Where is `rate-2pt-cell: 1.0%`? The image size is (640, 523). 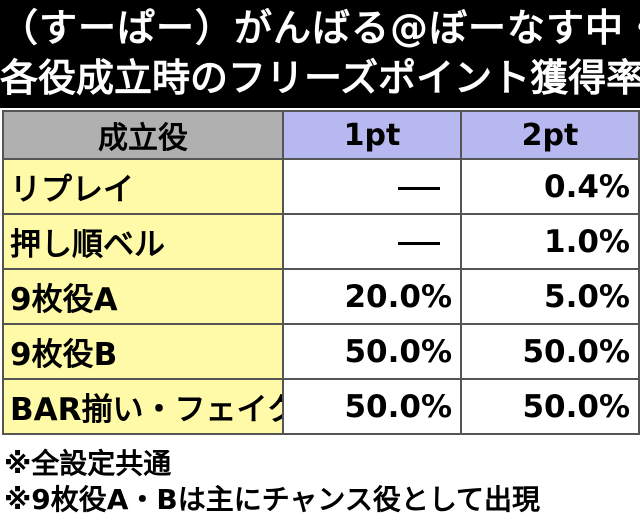
rate-2pt-cell: 1.0% is located at coordinates (550, 241).